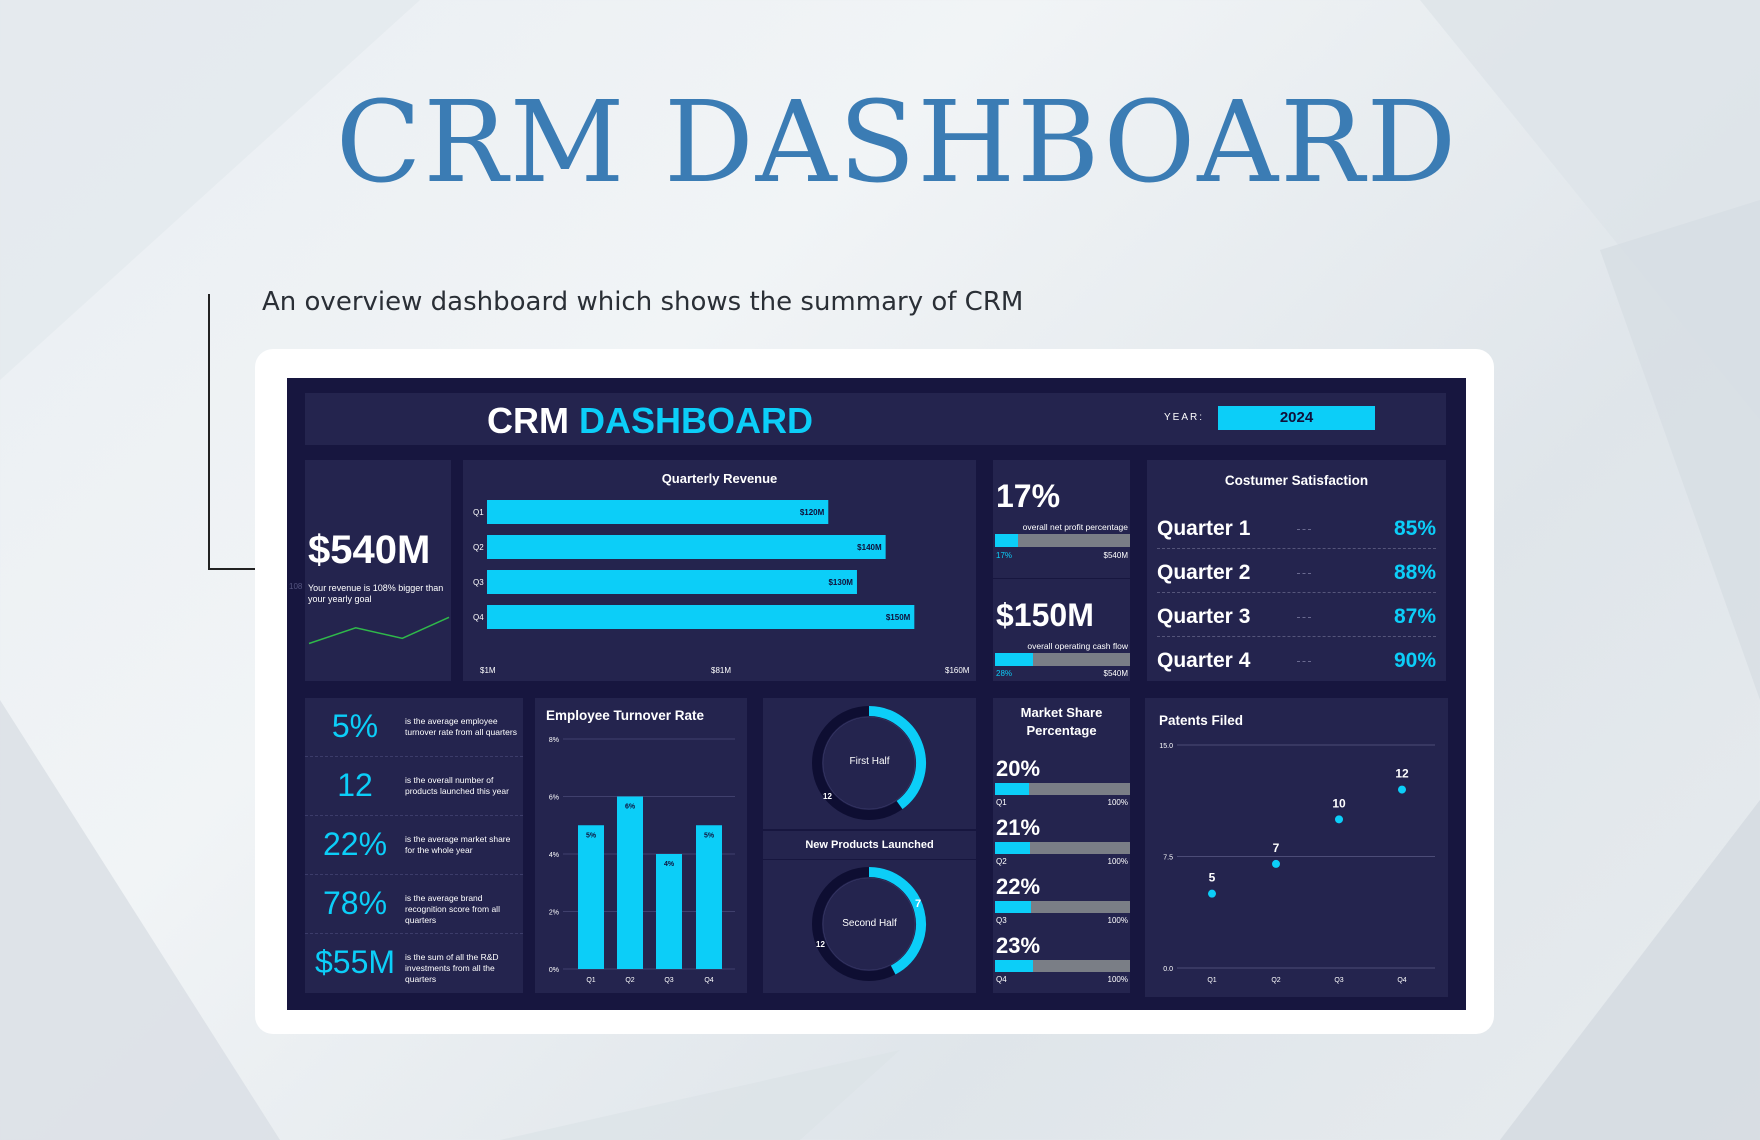 This screenshot has height=1140, width=1760. I want to click on market-share-item: 21% Q2 100%, so click(1061, 844).